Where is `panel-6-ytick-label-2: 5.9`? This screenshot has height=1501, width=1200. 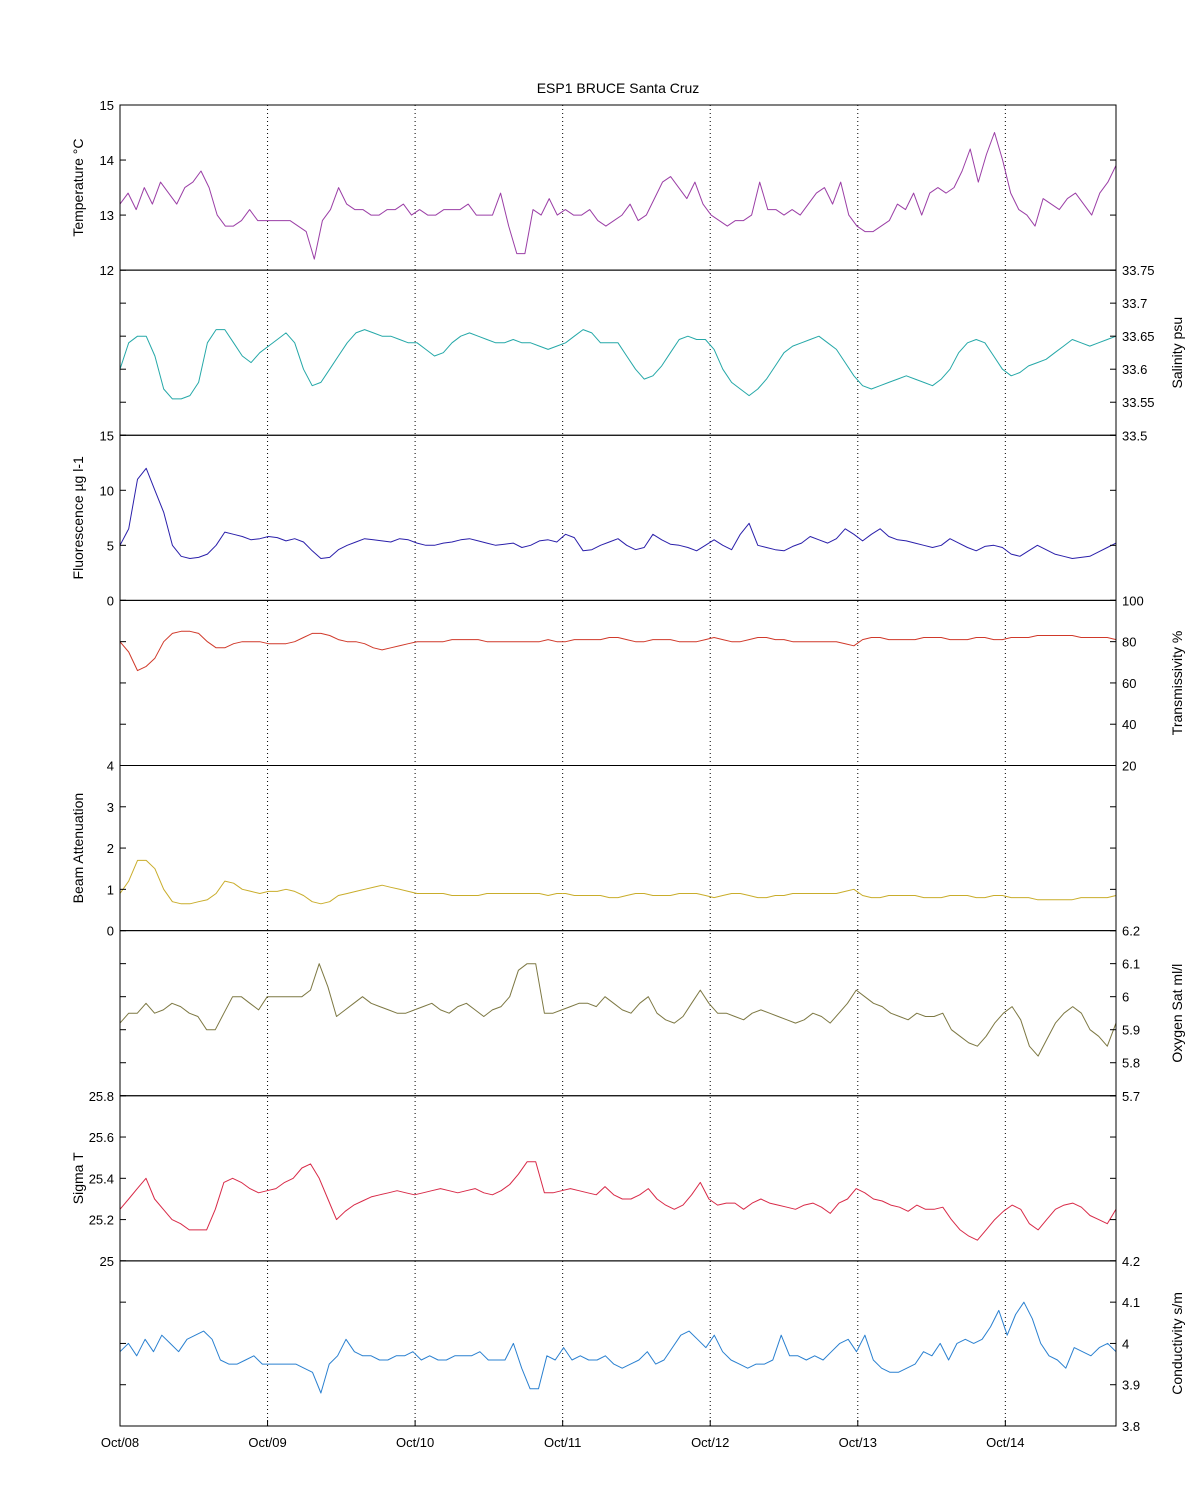 panel-6-ytick-label-2: 5.9 is located at coordinates (1131, 1030).